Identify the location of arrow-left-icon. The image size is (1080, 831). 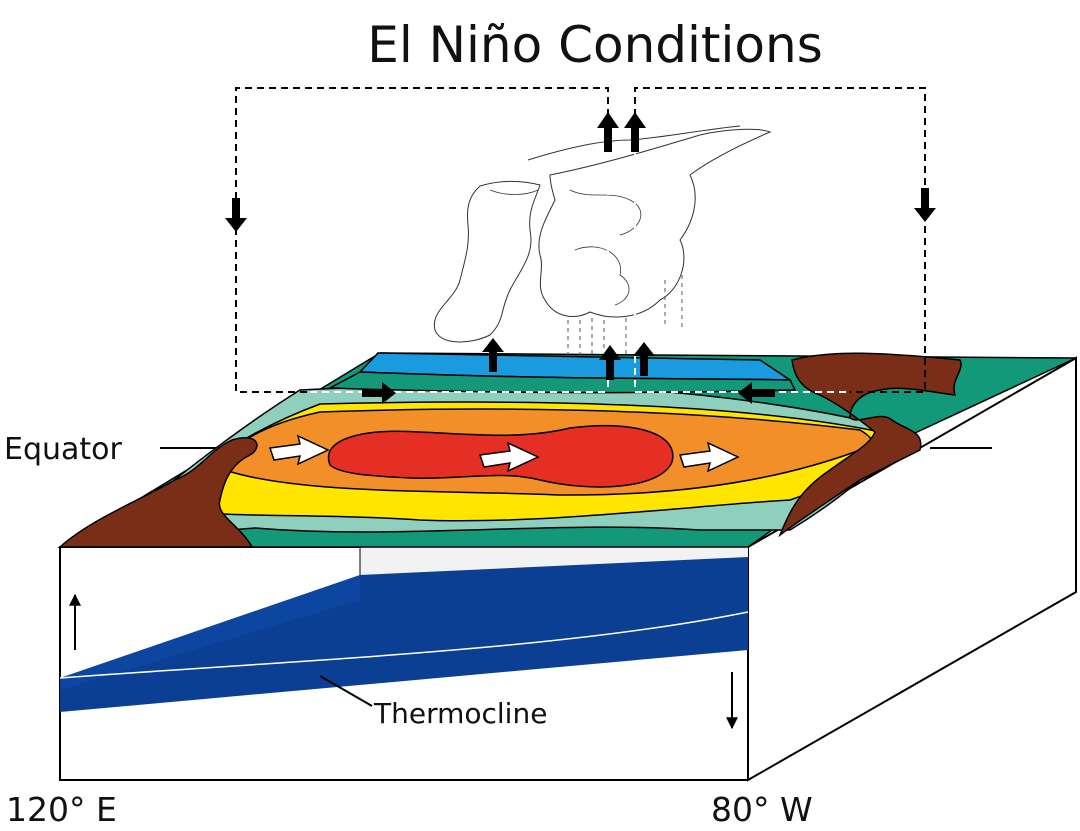
(756, 393).